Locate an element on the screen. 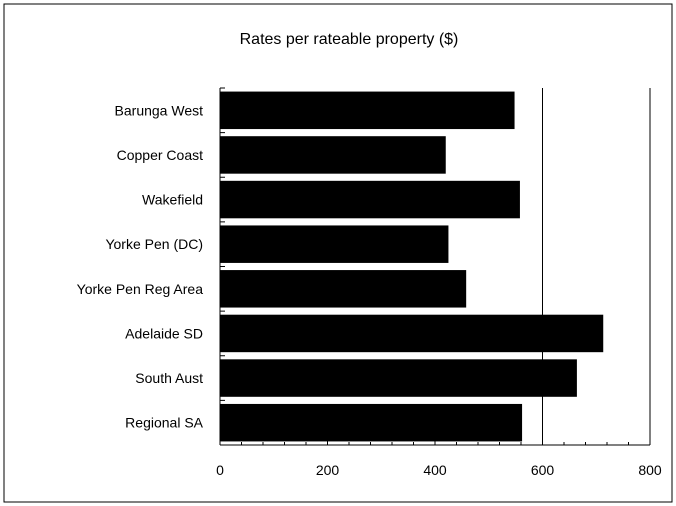  category-label-5: Adelaide SD is located at coordinates (164, 333).